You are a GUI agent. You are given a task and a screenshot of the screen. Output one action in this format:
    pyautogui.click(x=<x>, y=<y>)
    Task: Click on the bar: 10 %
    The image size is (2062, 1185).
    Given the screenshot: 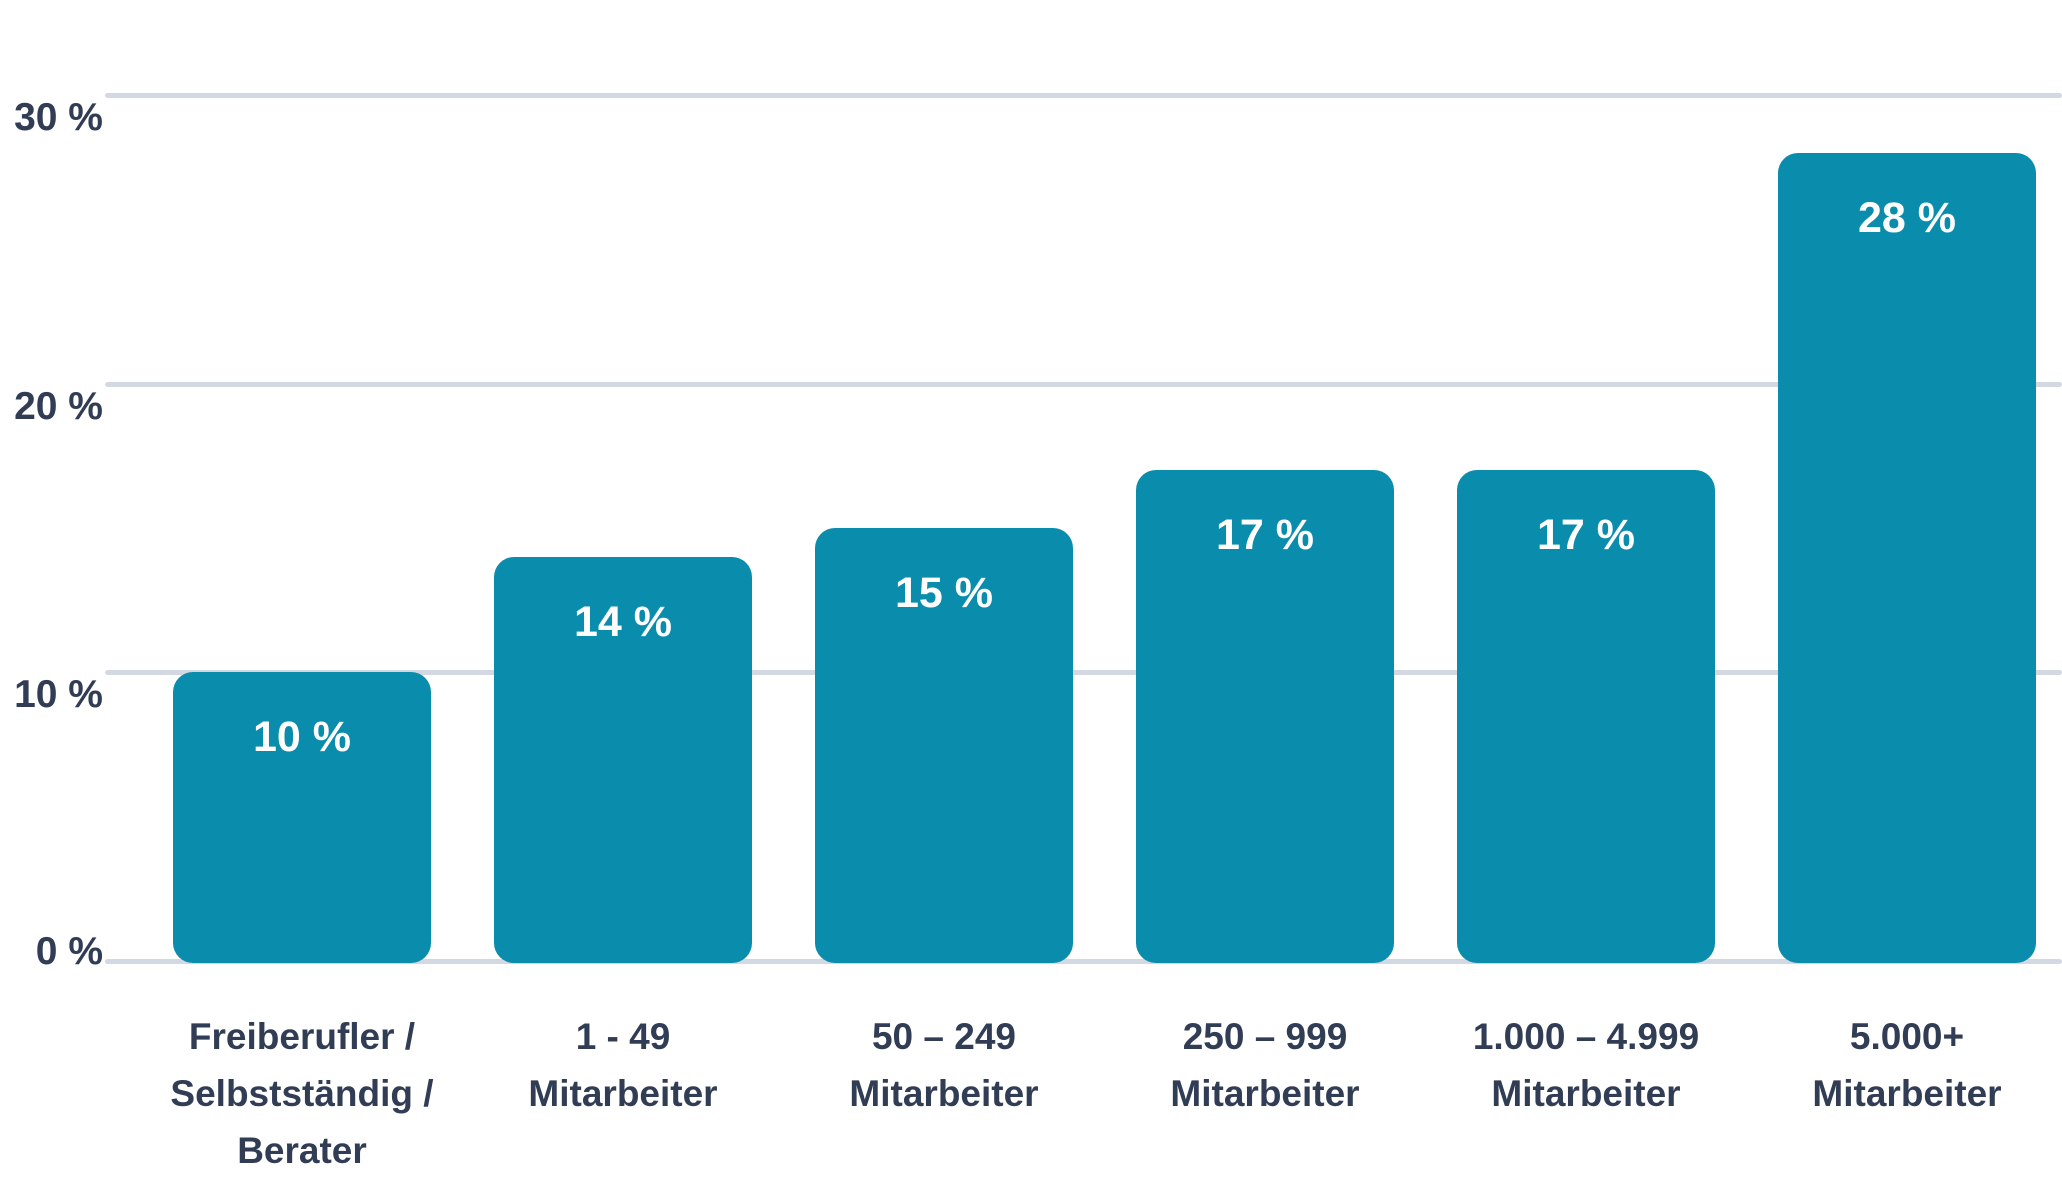 What is the action you would take?
    pyautogui.click(x=302, y=817)
    